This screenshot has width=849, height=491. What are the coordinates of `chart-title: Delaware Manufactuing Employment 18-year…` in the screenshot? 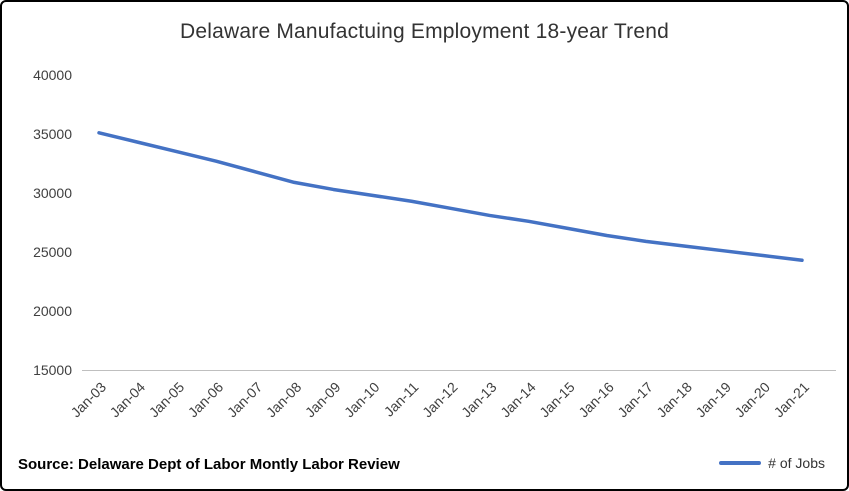 It's located at (424, 31).